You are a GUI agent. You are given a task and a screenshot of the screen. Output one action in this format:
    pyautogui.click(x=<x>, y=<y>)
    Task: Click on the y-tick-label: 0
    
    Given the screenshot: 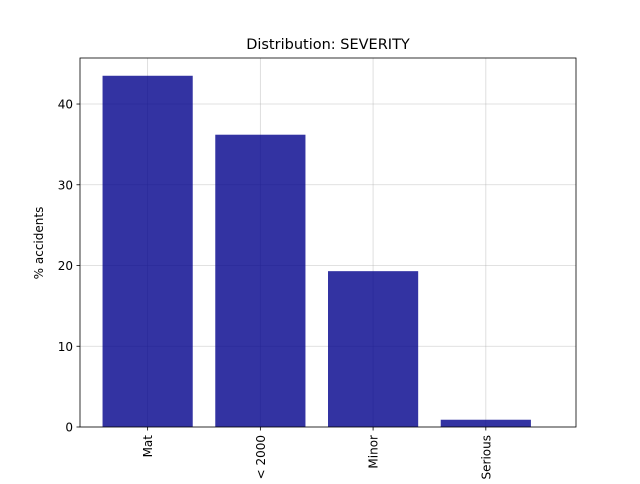 What is the action you would take?
    pyautogui.click(x=69, y=428)
    